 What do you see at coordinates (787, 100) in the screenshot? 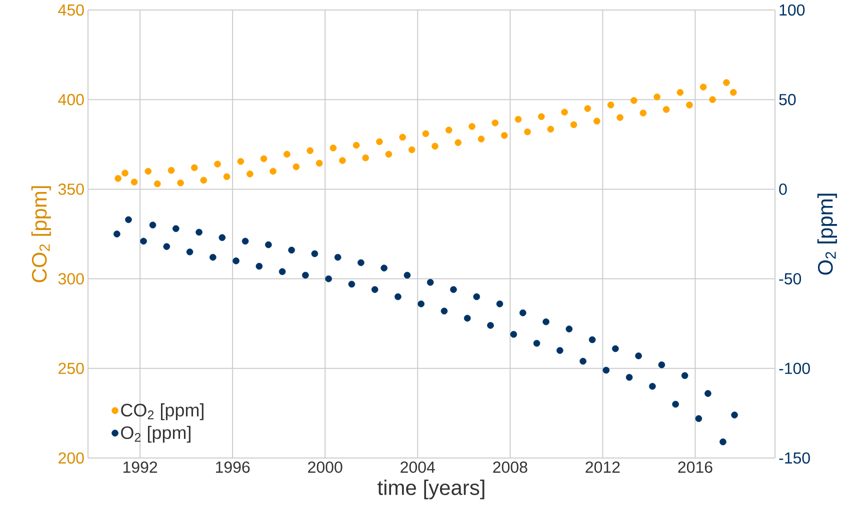
I see `y2-tick-label: 50` at bounding box center [787, 100].